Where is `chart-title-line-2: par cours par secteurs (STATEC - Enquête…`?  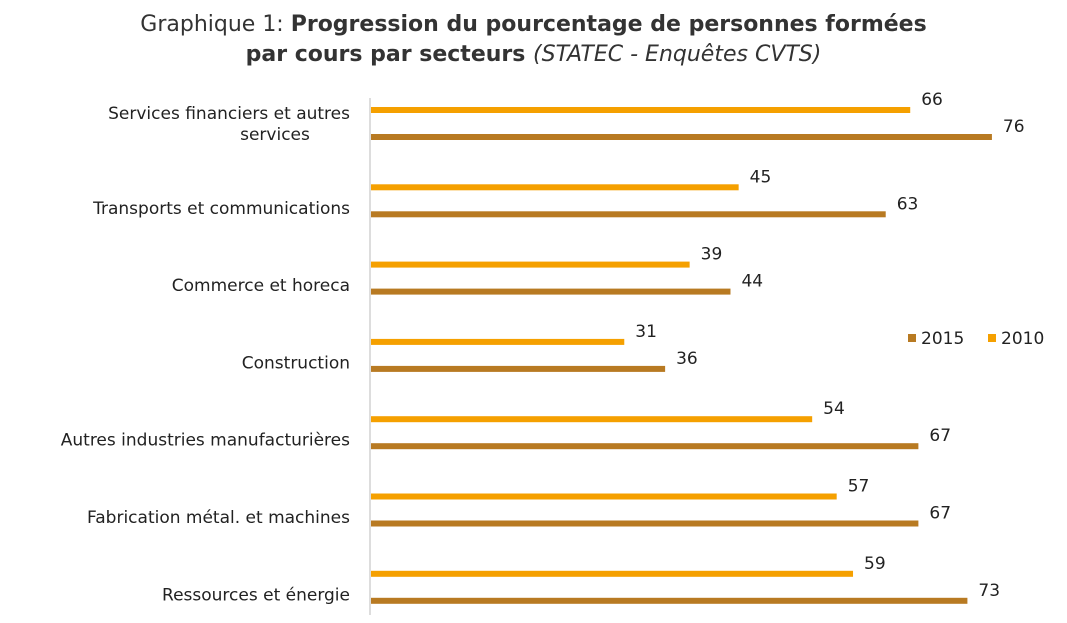 chart-title-line-2: par cours par secteurs (STATEC - Enquête… is located at coordinates (533, 55).